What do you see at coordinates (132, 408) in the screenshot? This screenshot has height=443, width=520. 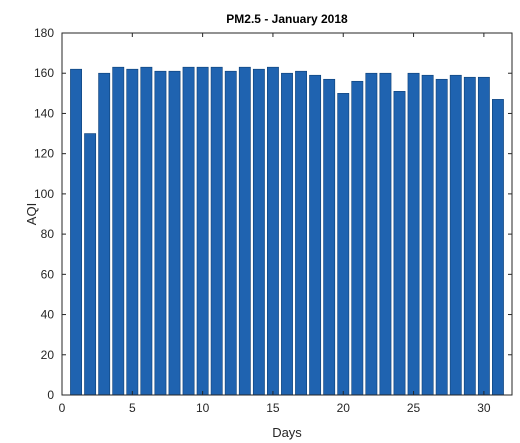 I see `x-tick-label: 5` at bounding box center [132, 408].